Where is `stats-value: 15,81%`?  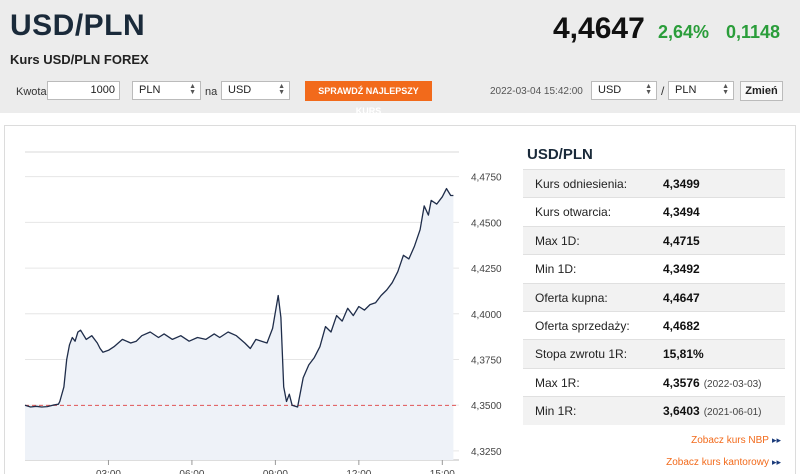 stats-value: 15,81% is located at coordinates (683, 354).